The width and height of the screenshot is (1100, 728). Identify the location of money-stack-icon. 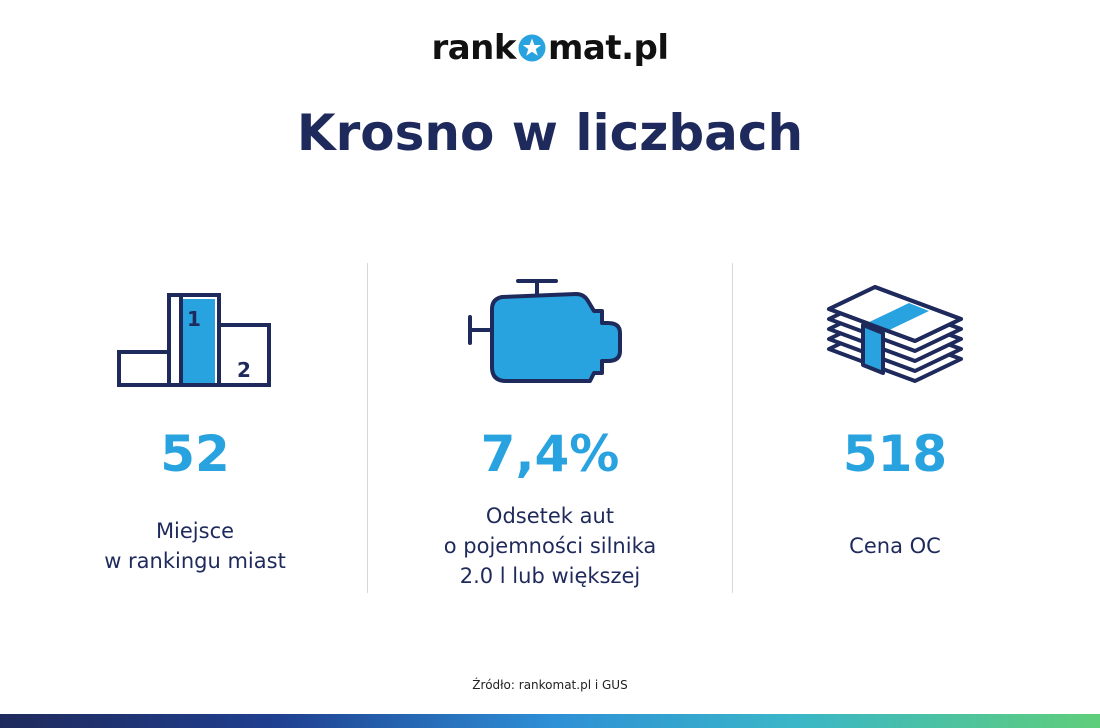
(895, 334).